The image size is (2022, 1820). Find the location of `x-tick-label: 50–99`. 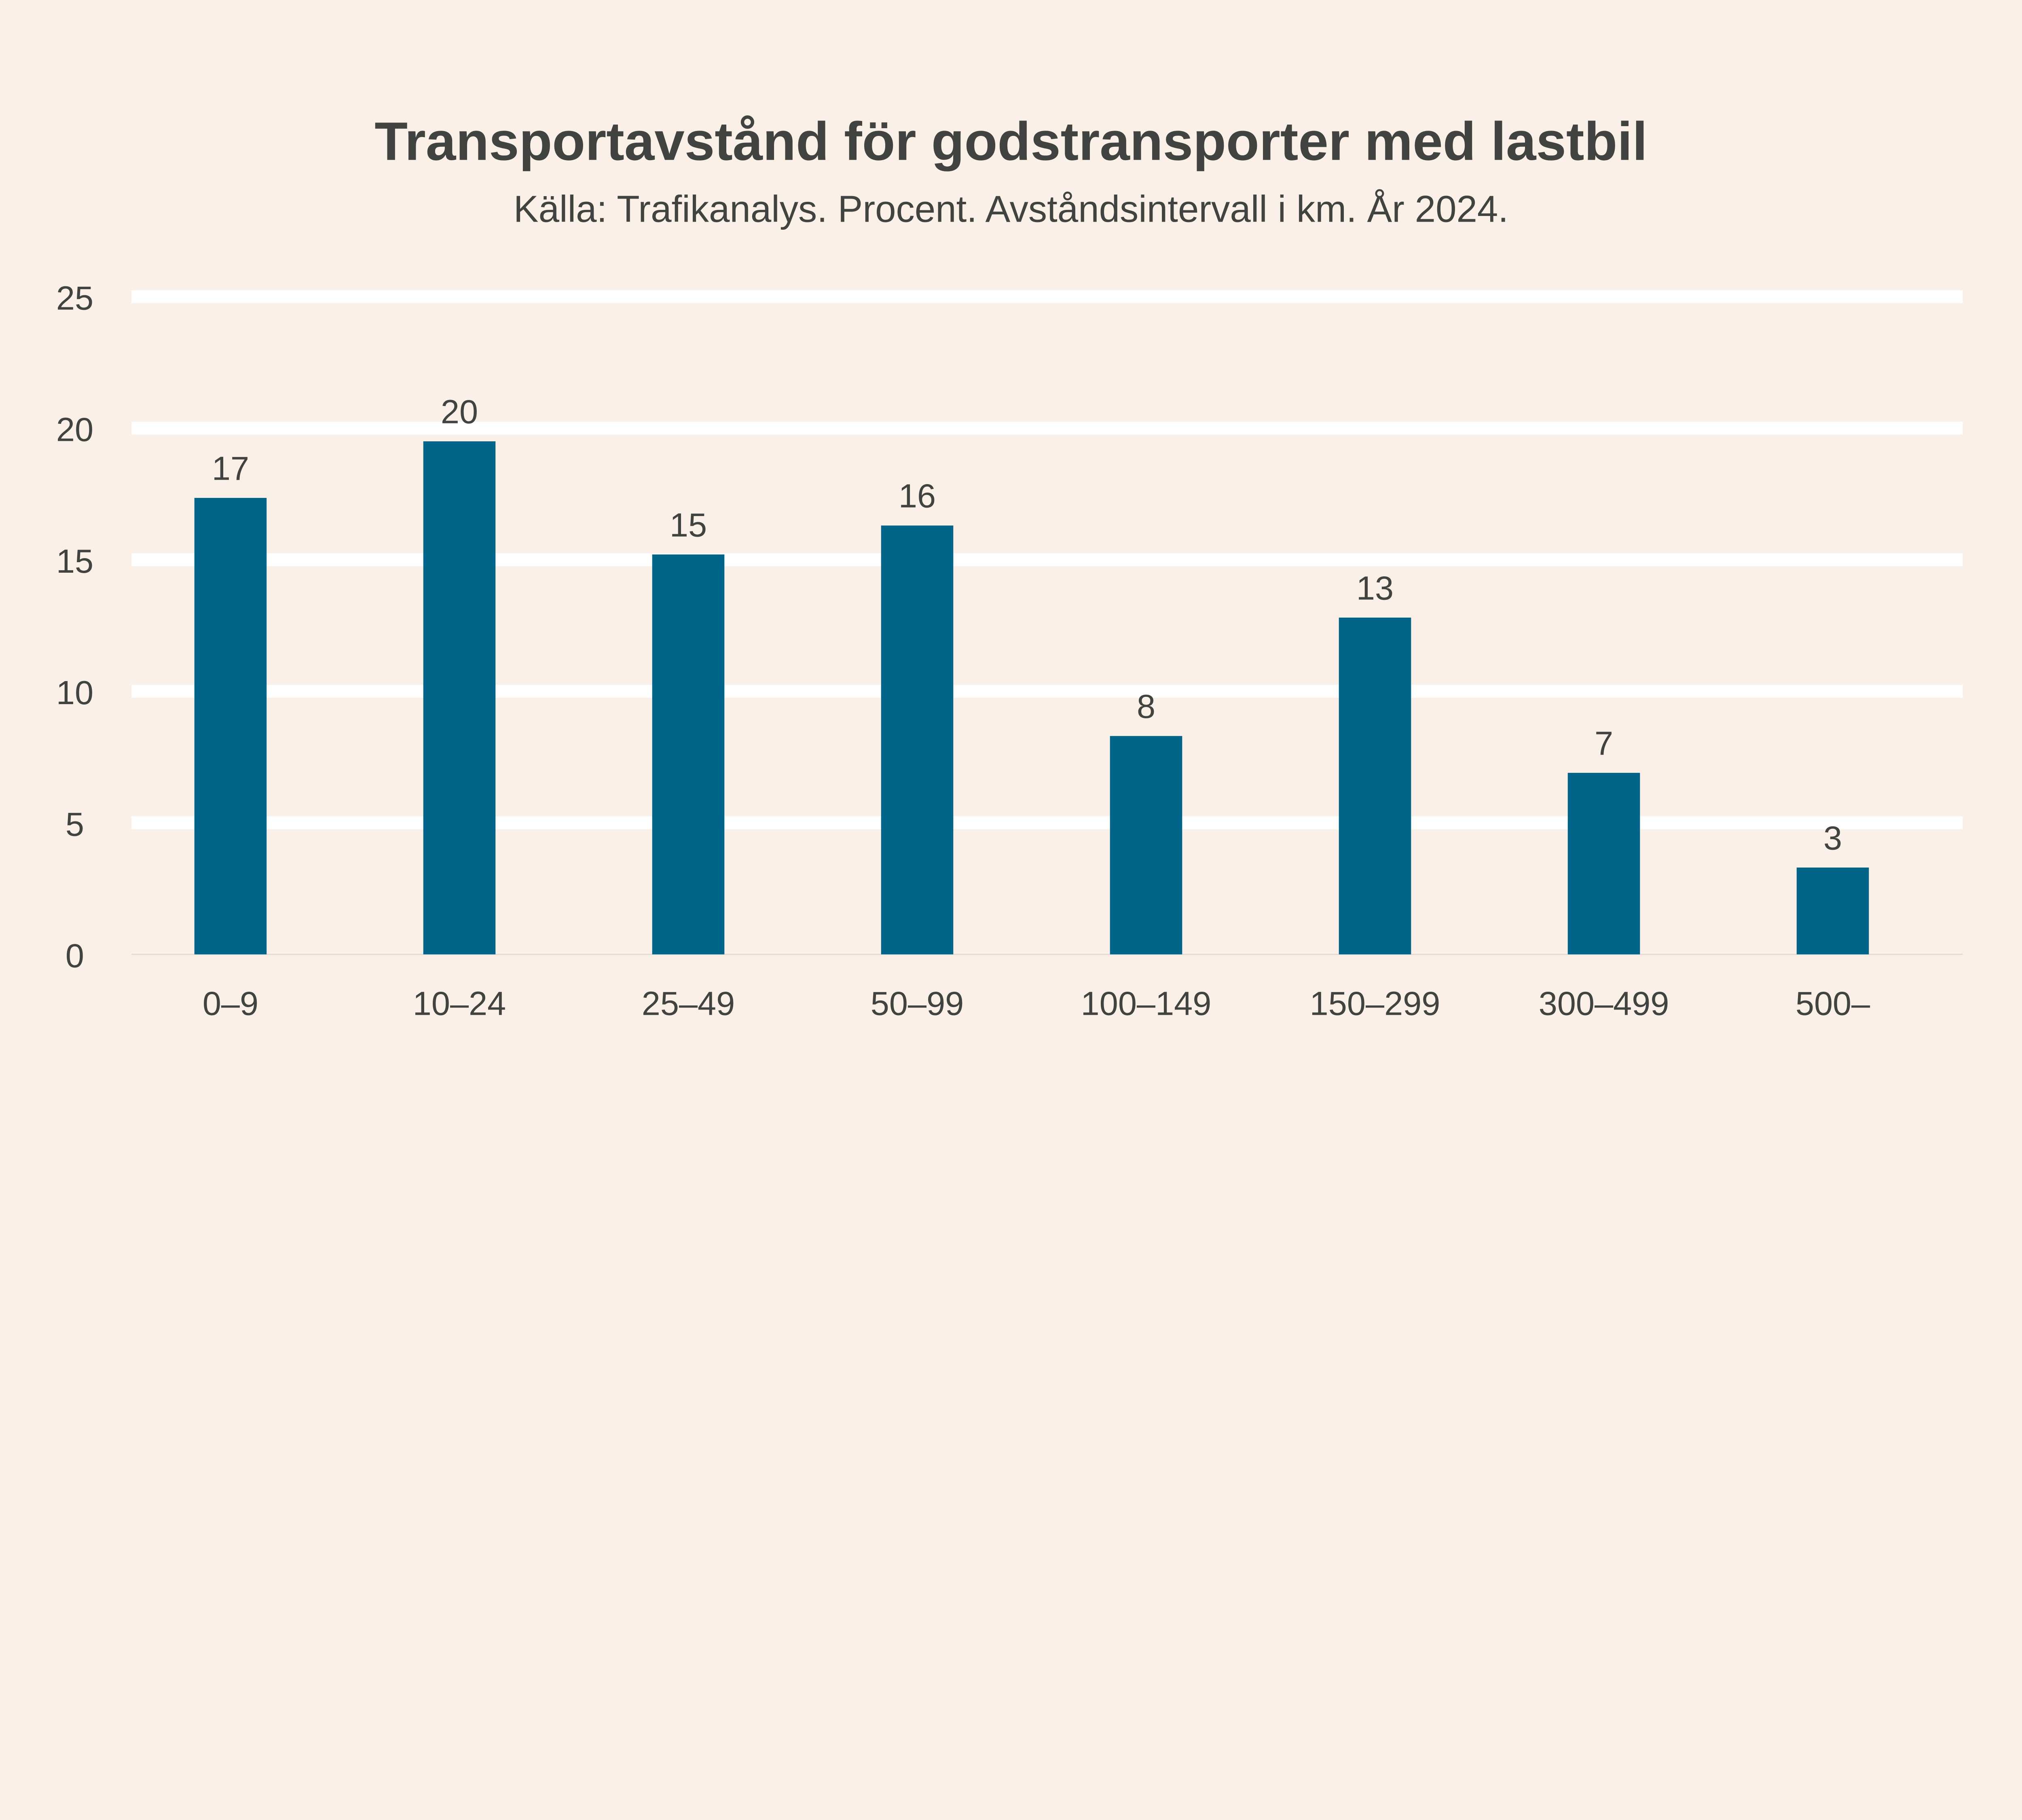

x-tick-label: 50–99 is located at coordinates (917, 1003).